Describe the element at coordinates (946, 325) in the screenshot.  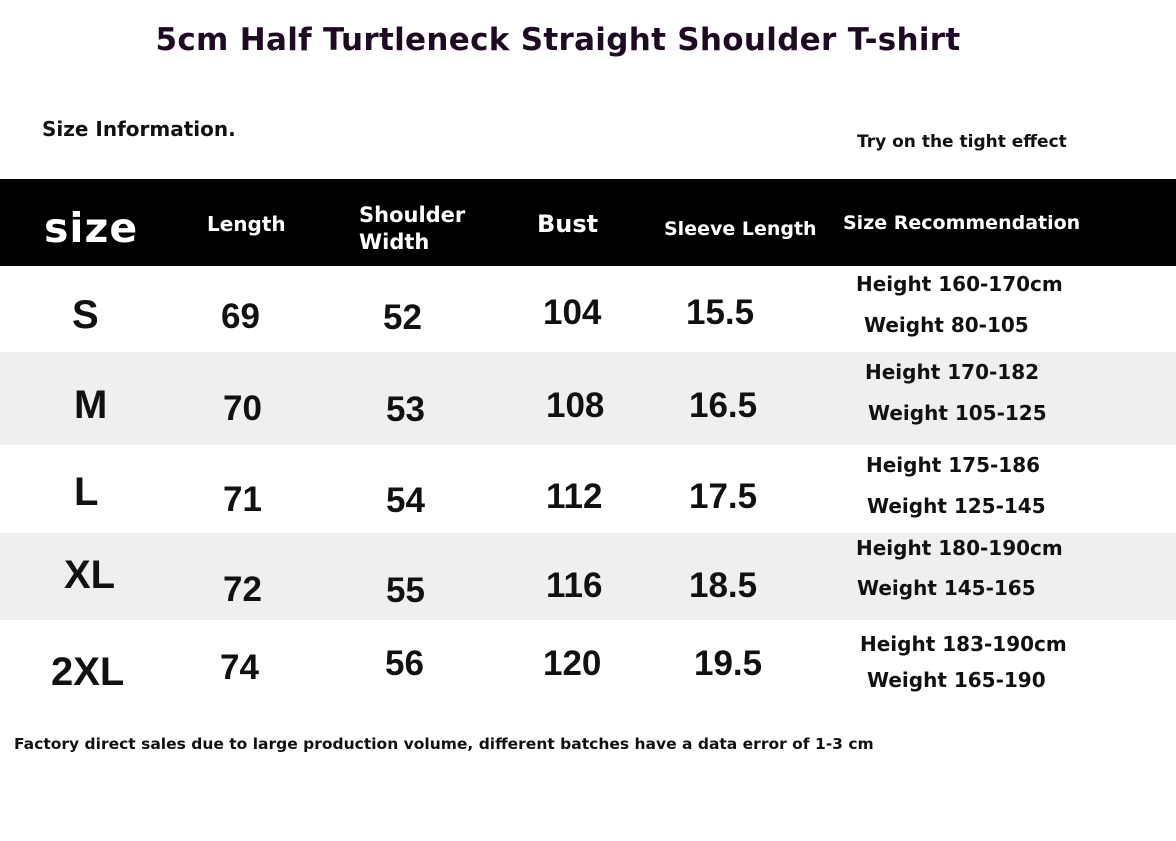
I see `weight-recommendation: Weight 80-105` at that location.